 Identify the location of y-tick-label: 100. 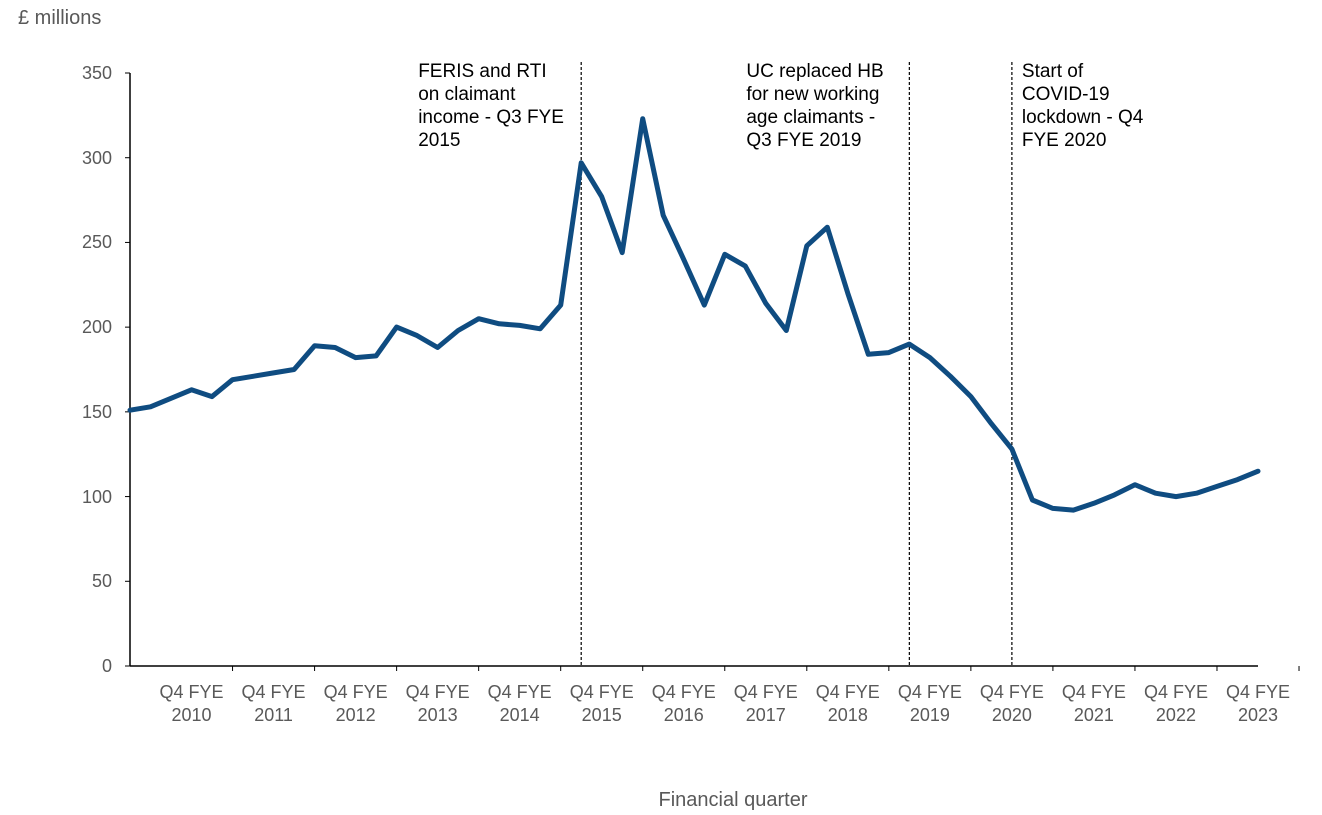
(96, 496).